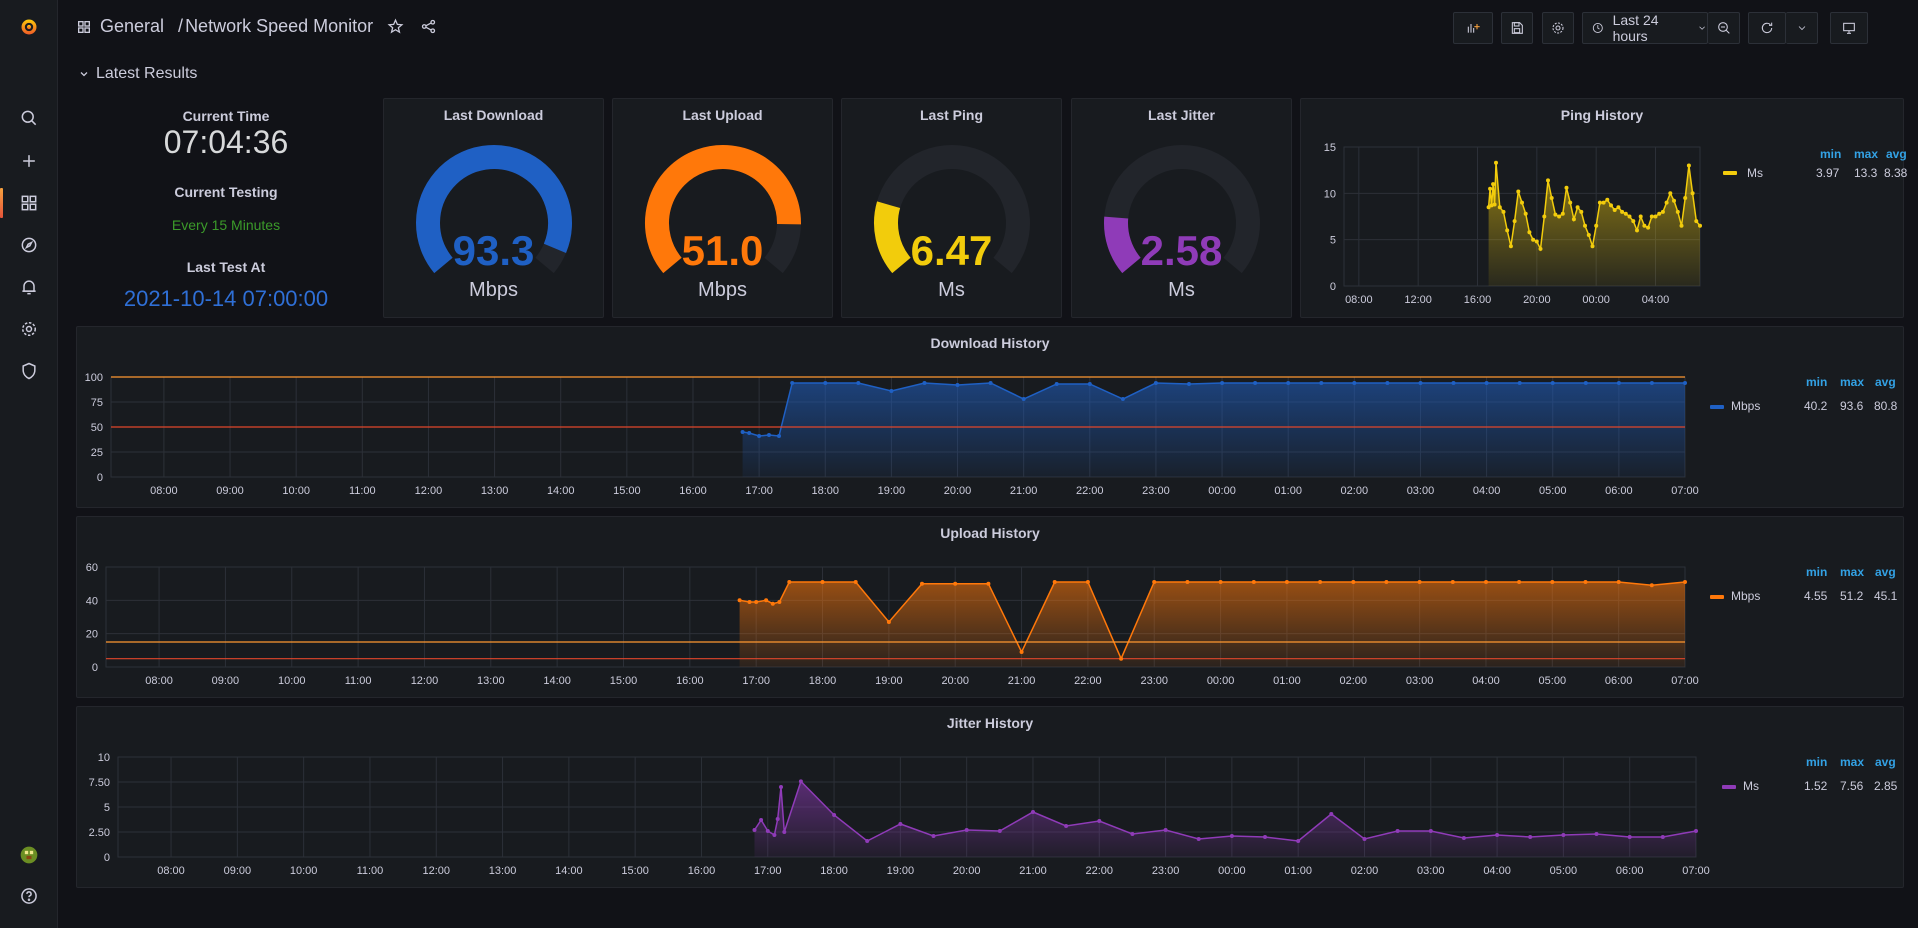 The image size is (1918, 928). Describe the element at coordinates (1724, 28) in the screenshot. I see `zoom-out-button` at that location.